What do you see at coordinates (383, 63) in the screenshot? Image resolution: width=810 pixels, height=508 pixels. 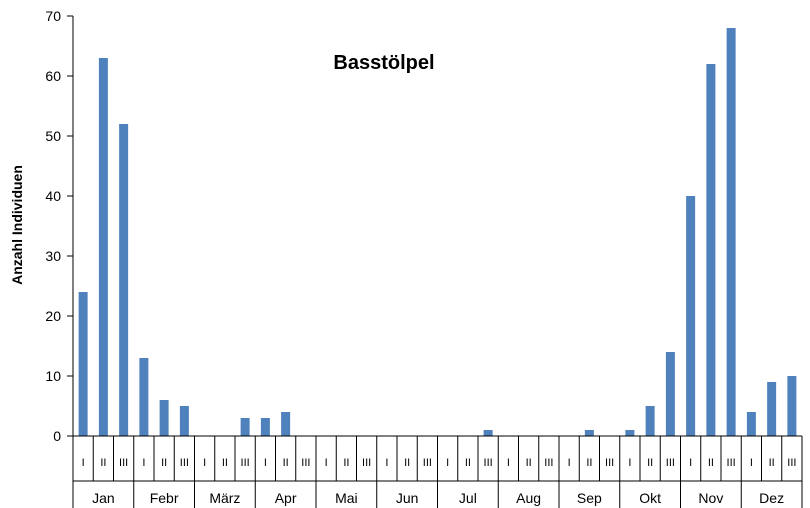 I see `chart-title: Basstölpel` at bounding box center [383, 63].